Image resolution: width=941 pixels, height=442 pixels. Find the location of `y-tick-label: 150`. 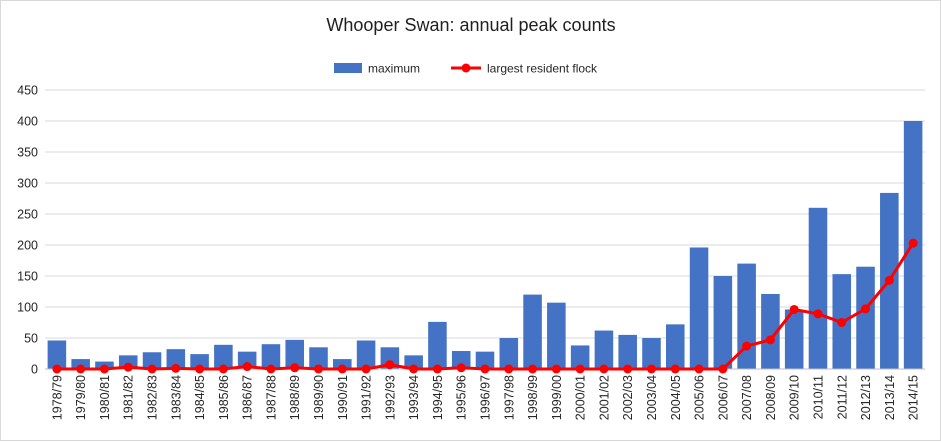

y-tick-label: 150 is located at coordinates (27, 277).